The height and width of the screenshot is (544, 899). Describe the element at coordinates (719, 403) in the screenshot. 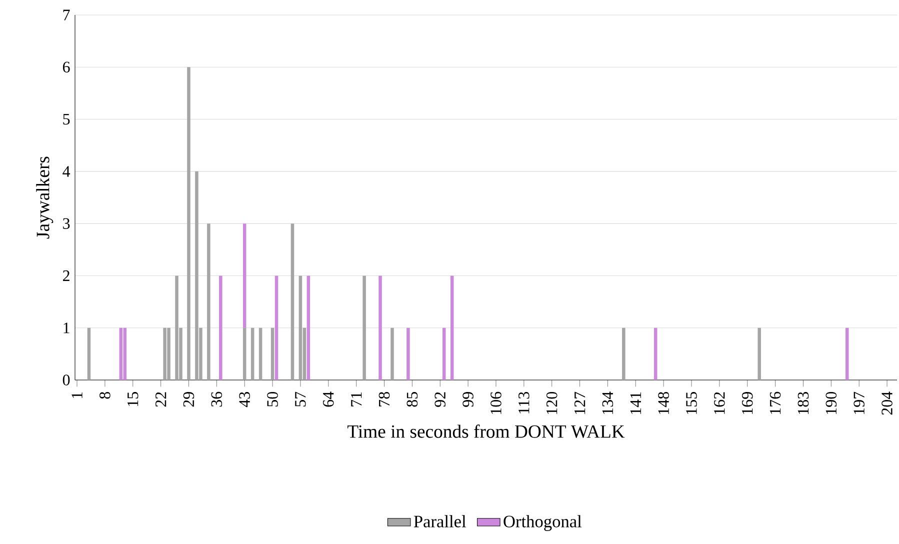

I see `x-tick-label: 162` at that location.